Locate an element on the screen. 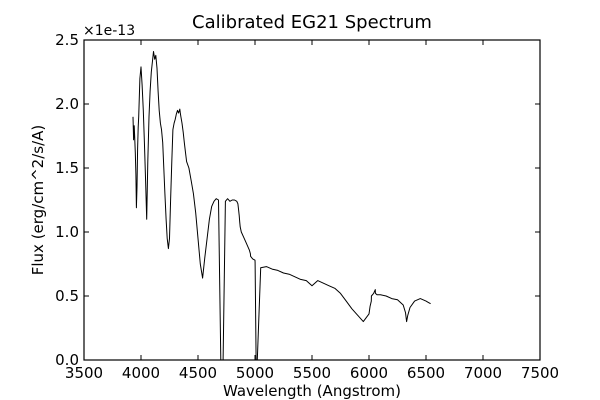 This screenshot has height=400, width=600. x-tick-label: 5000 is located at coordinates (255, 373).